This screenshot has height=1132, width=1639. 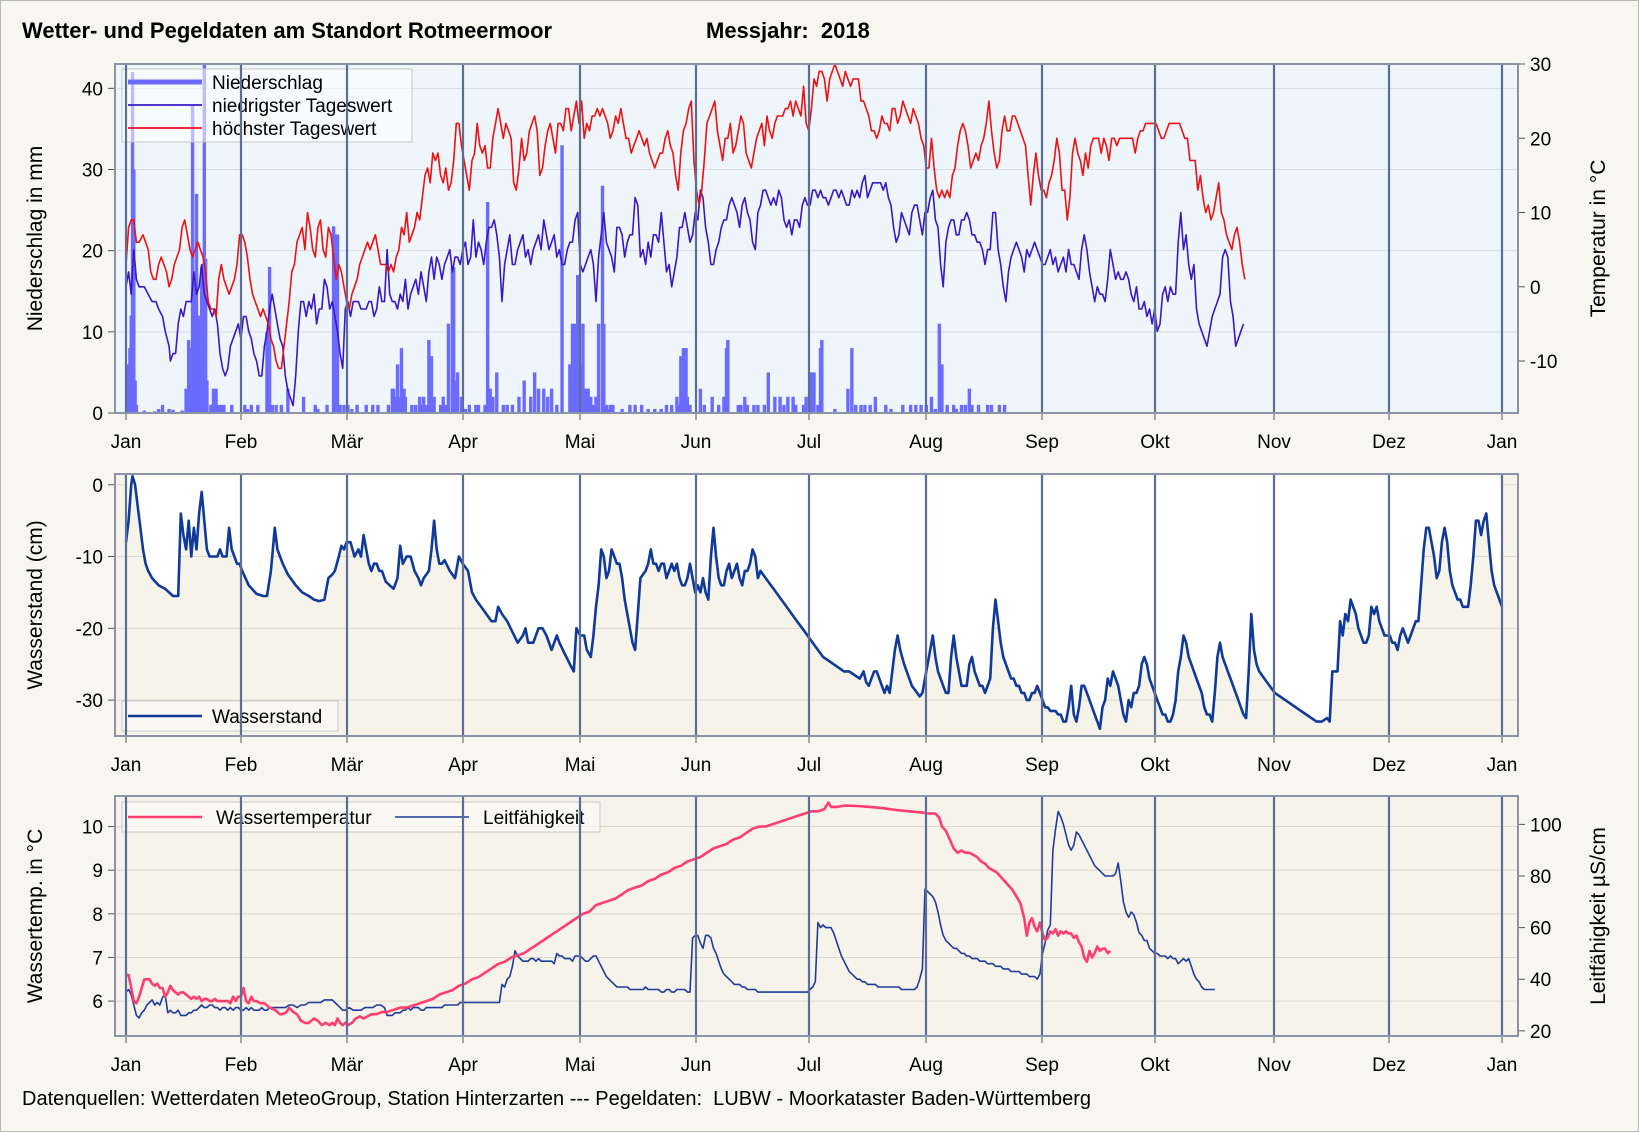 What do you see at coordinates (92, 171) in the screenshot?
I see `y-tick-label: 30` at bounding box center [92, 171].